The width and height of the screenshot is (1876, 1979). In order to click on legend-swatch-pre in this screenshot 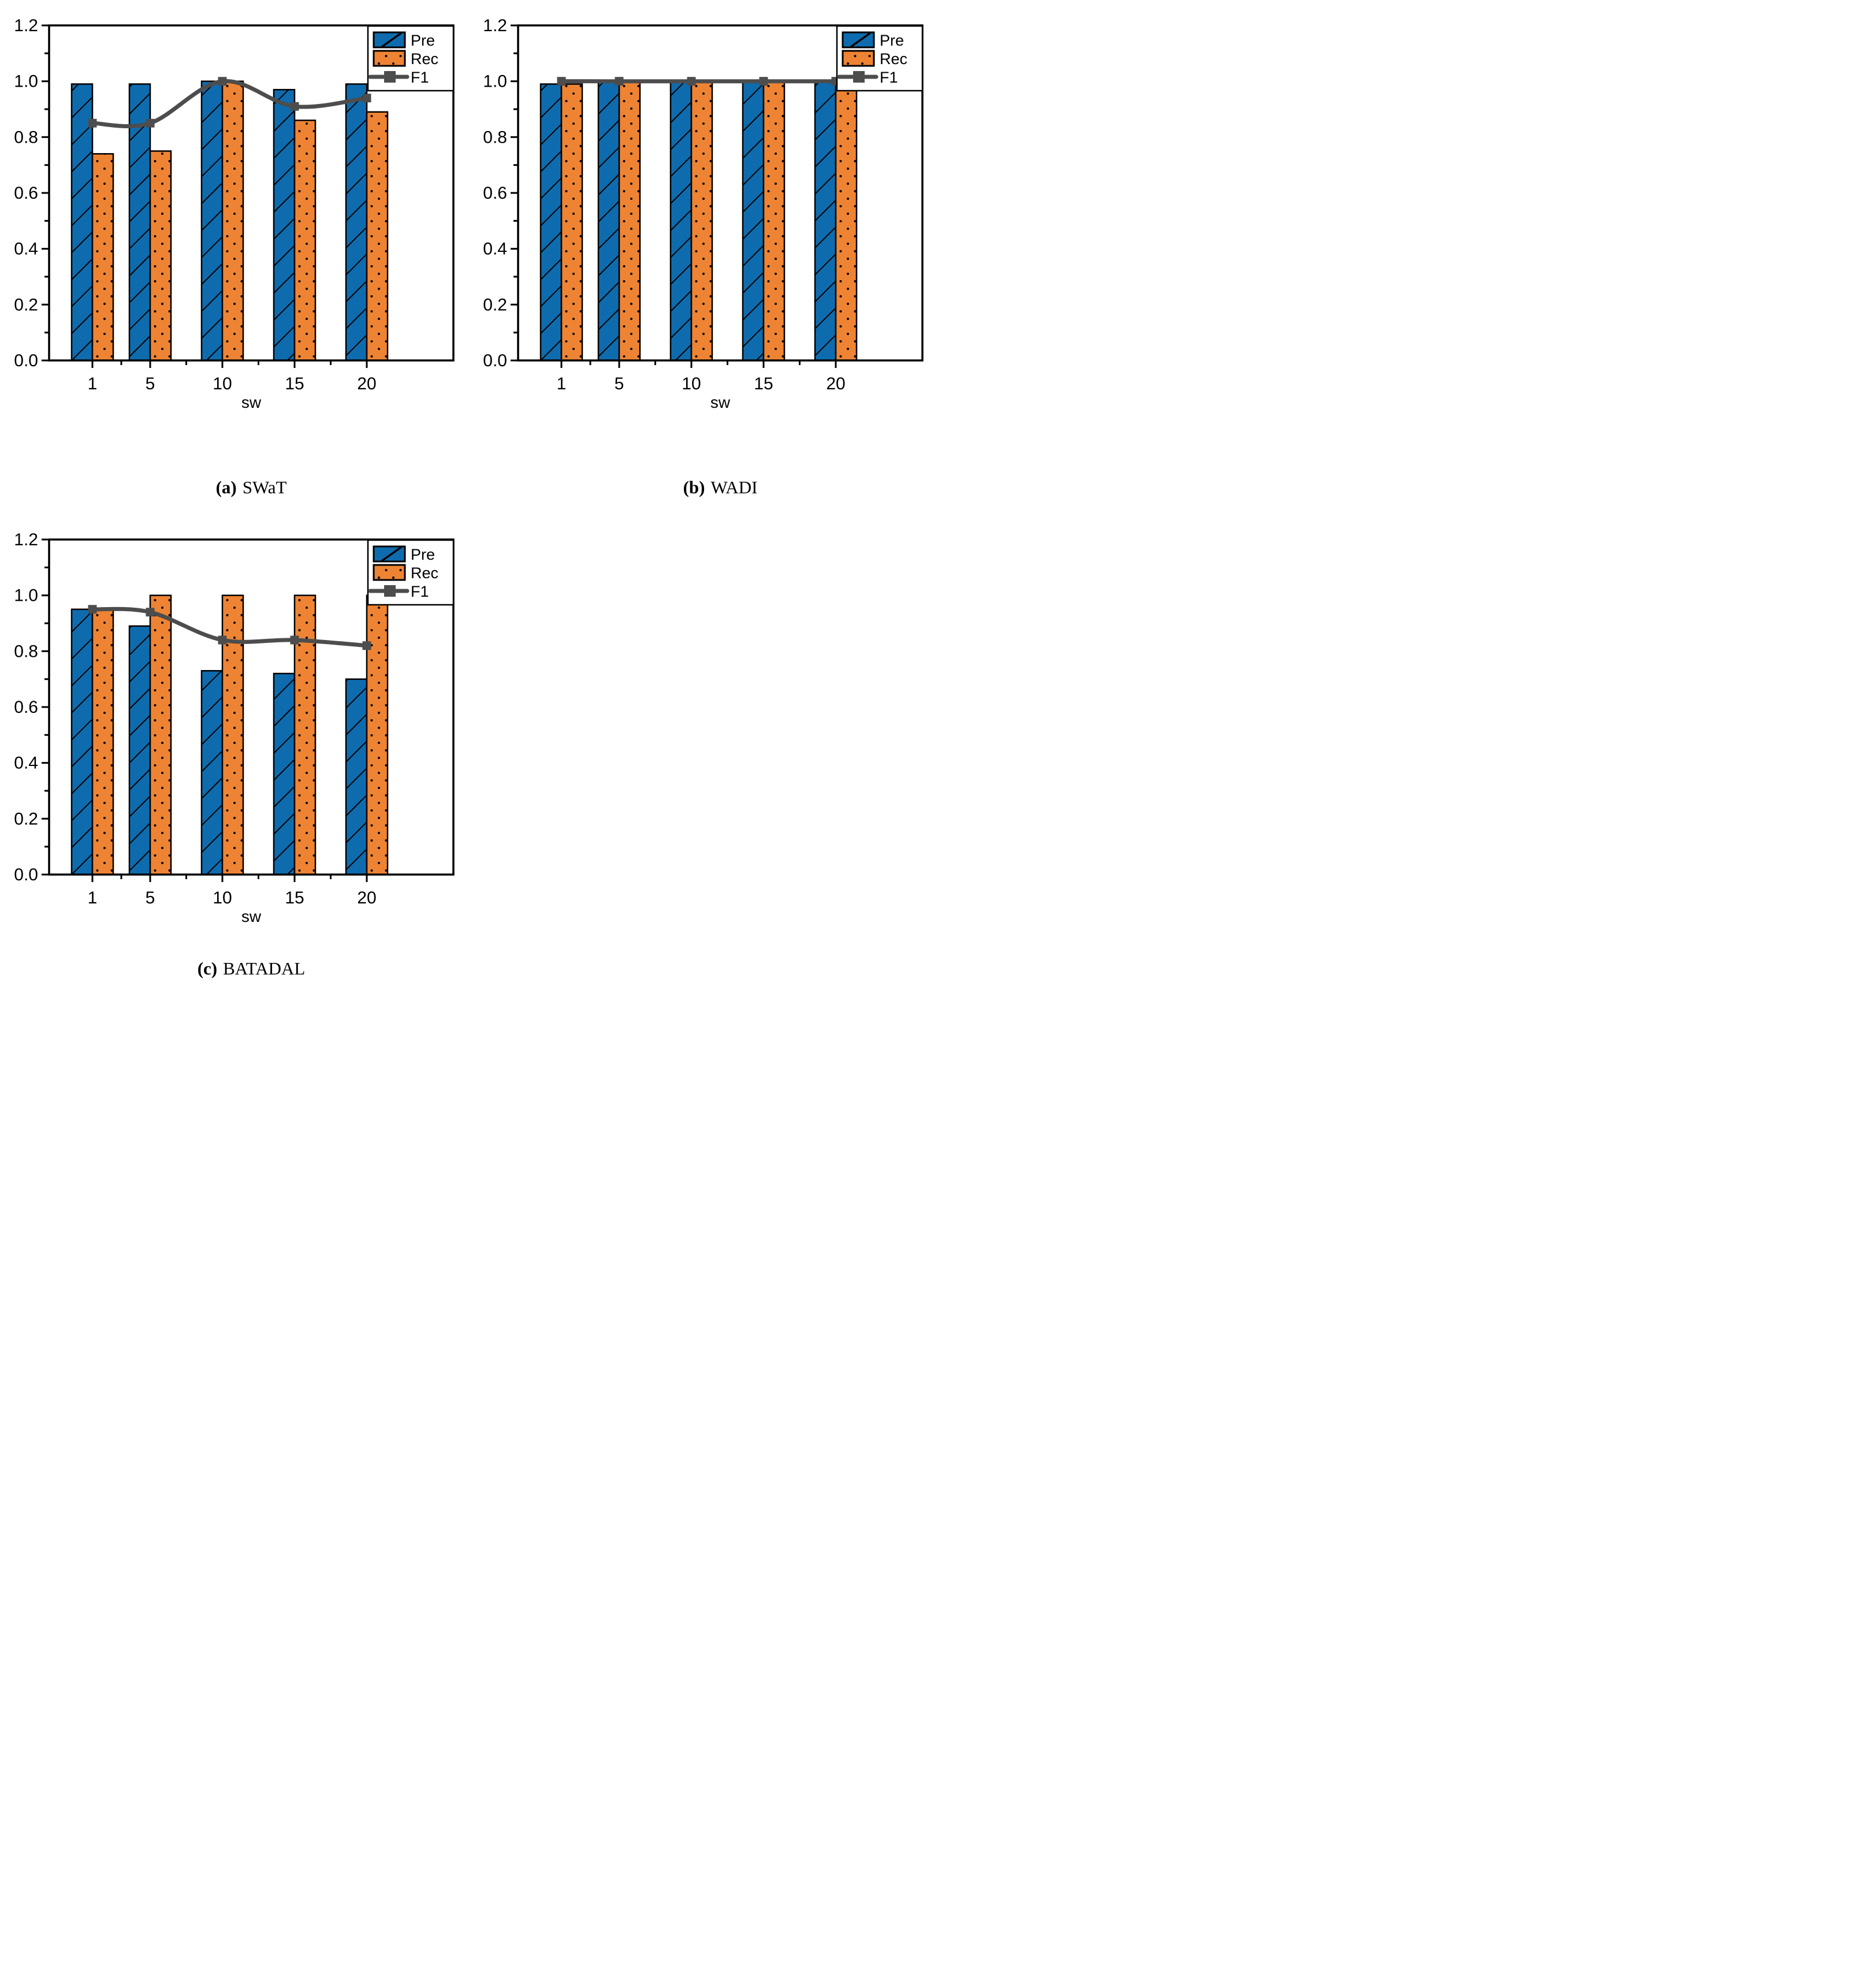, I will do `click(389, 554)`.